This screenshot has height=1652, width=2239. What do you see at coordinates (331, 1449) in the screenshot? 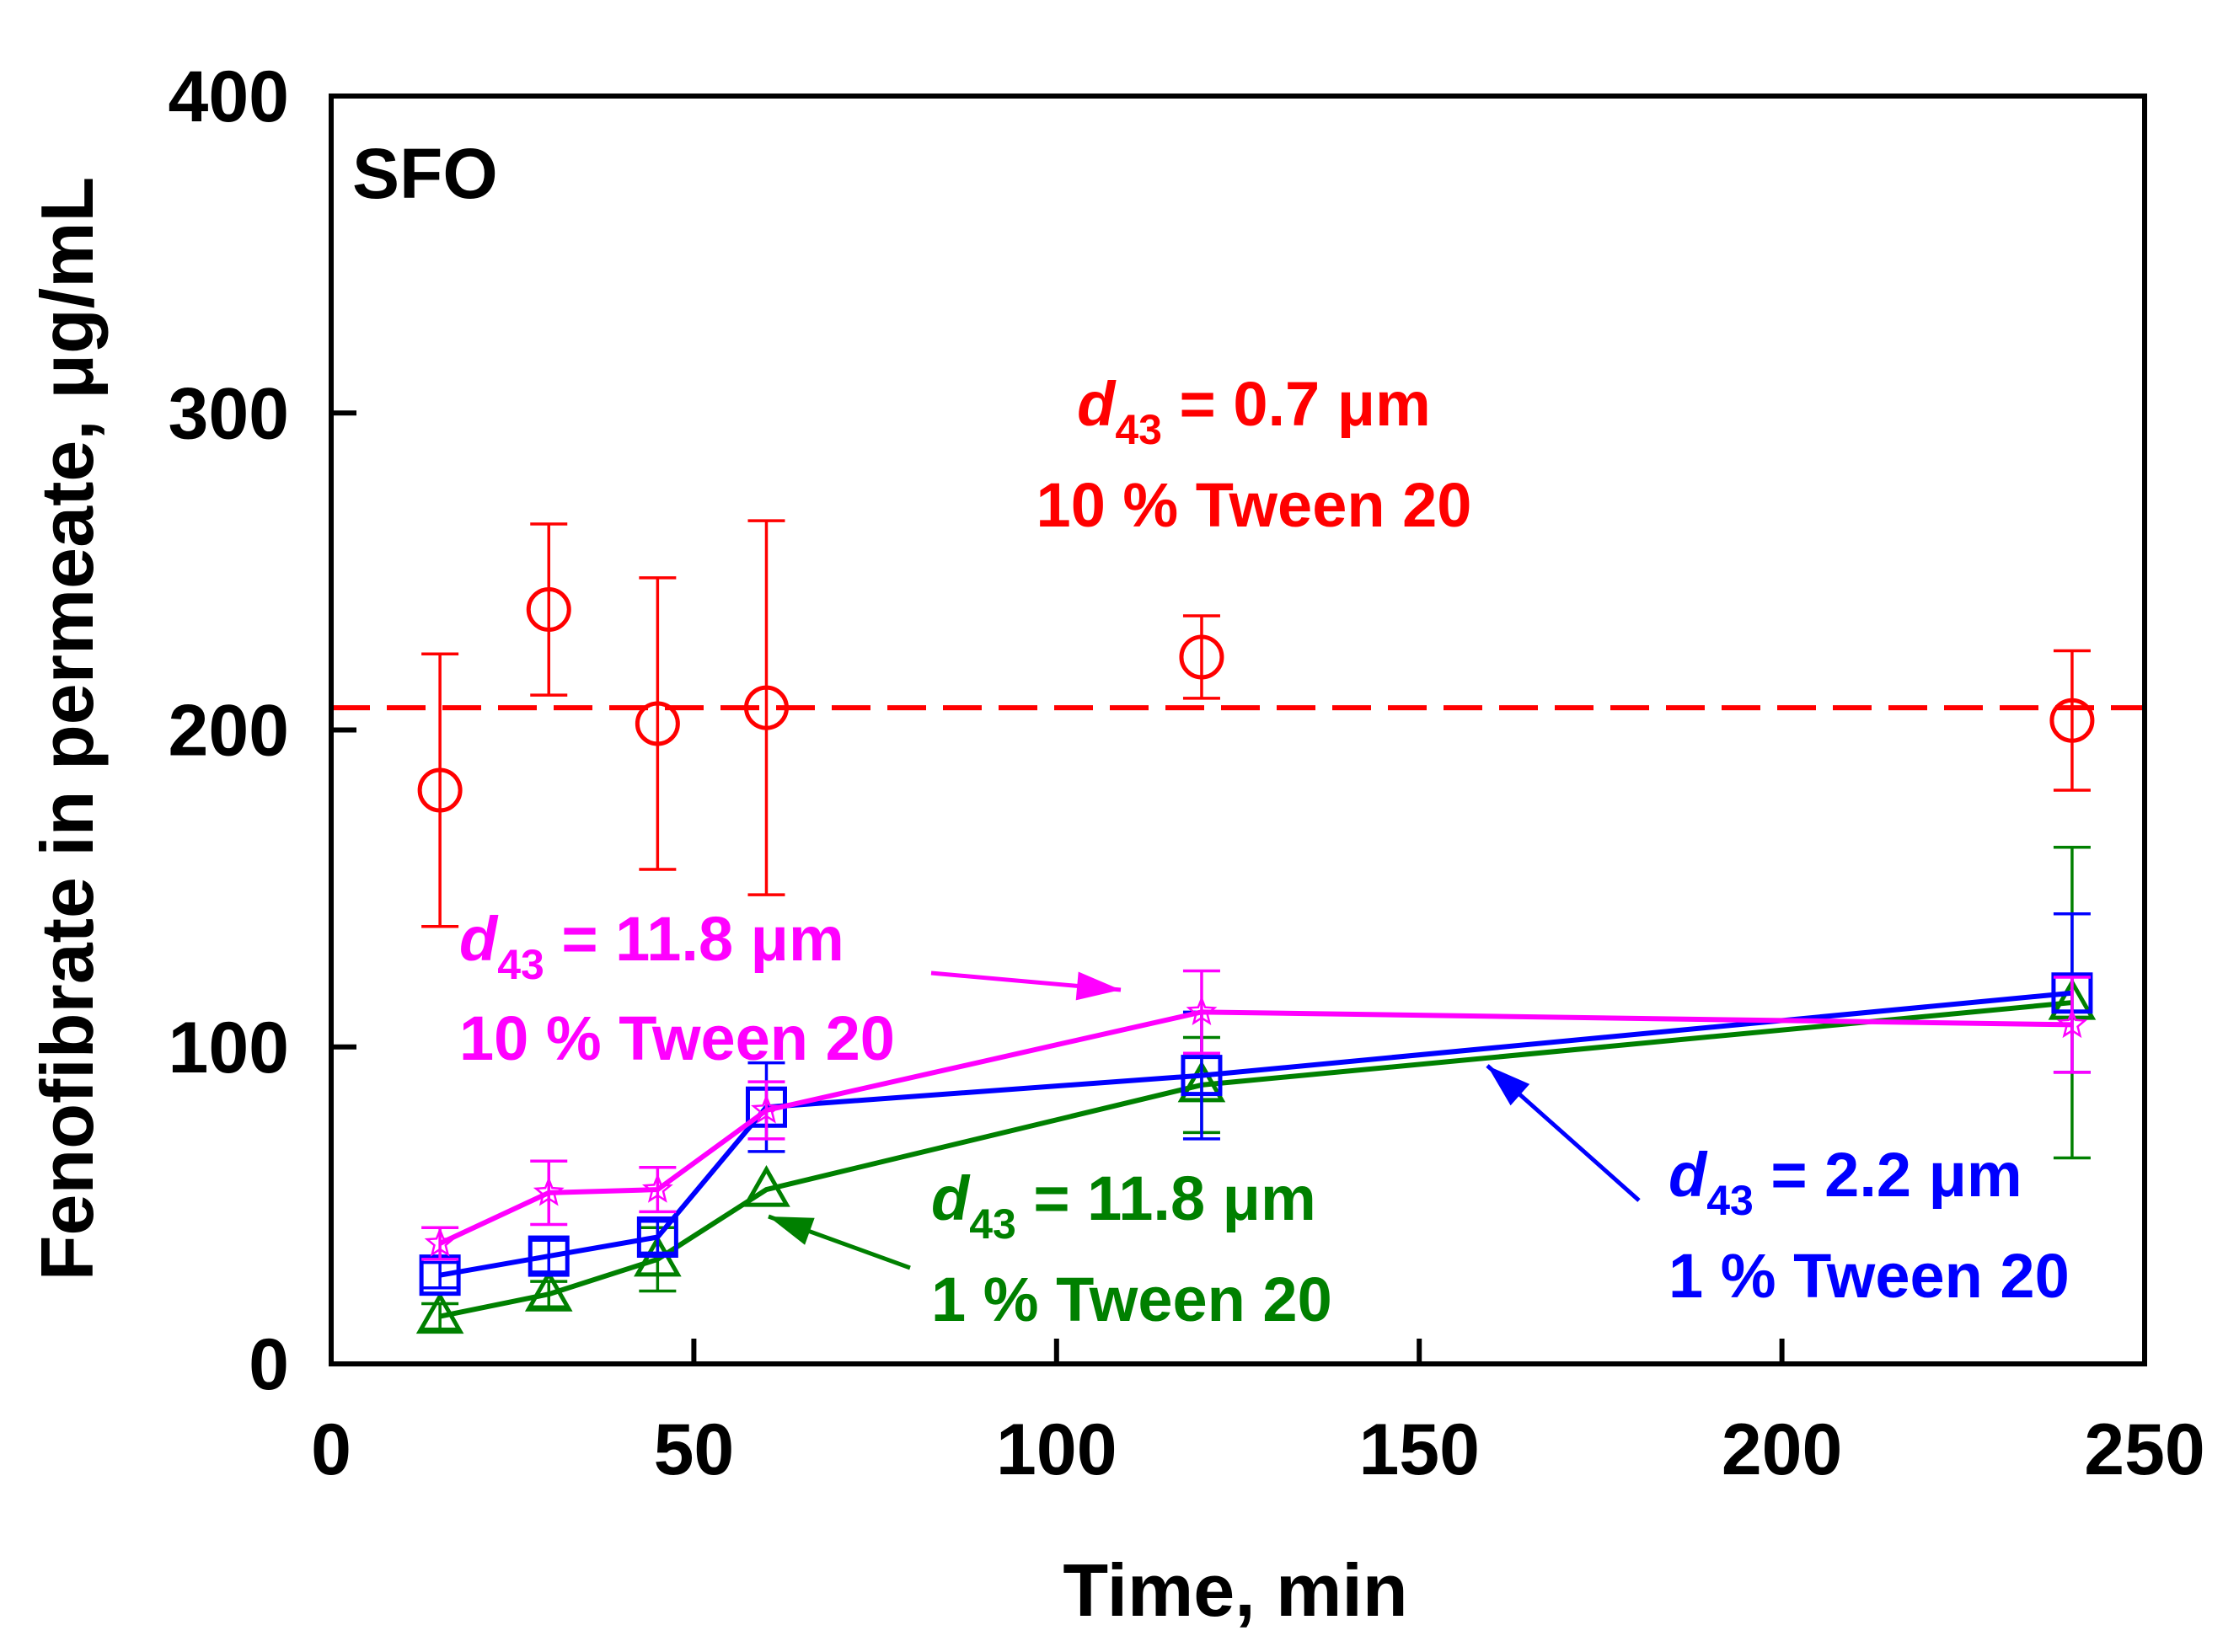
I see `x-tick-label: 0` at bounding box center [331, 1449].